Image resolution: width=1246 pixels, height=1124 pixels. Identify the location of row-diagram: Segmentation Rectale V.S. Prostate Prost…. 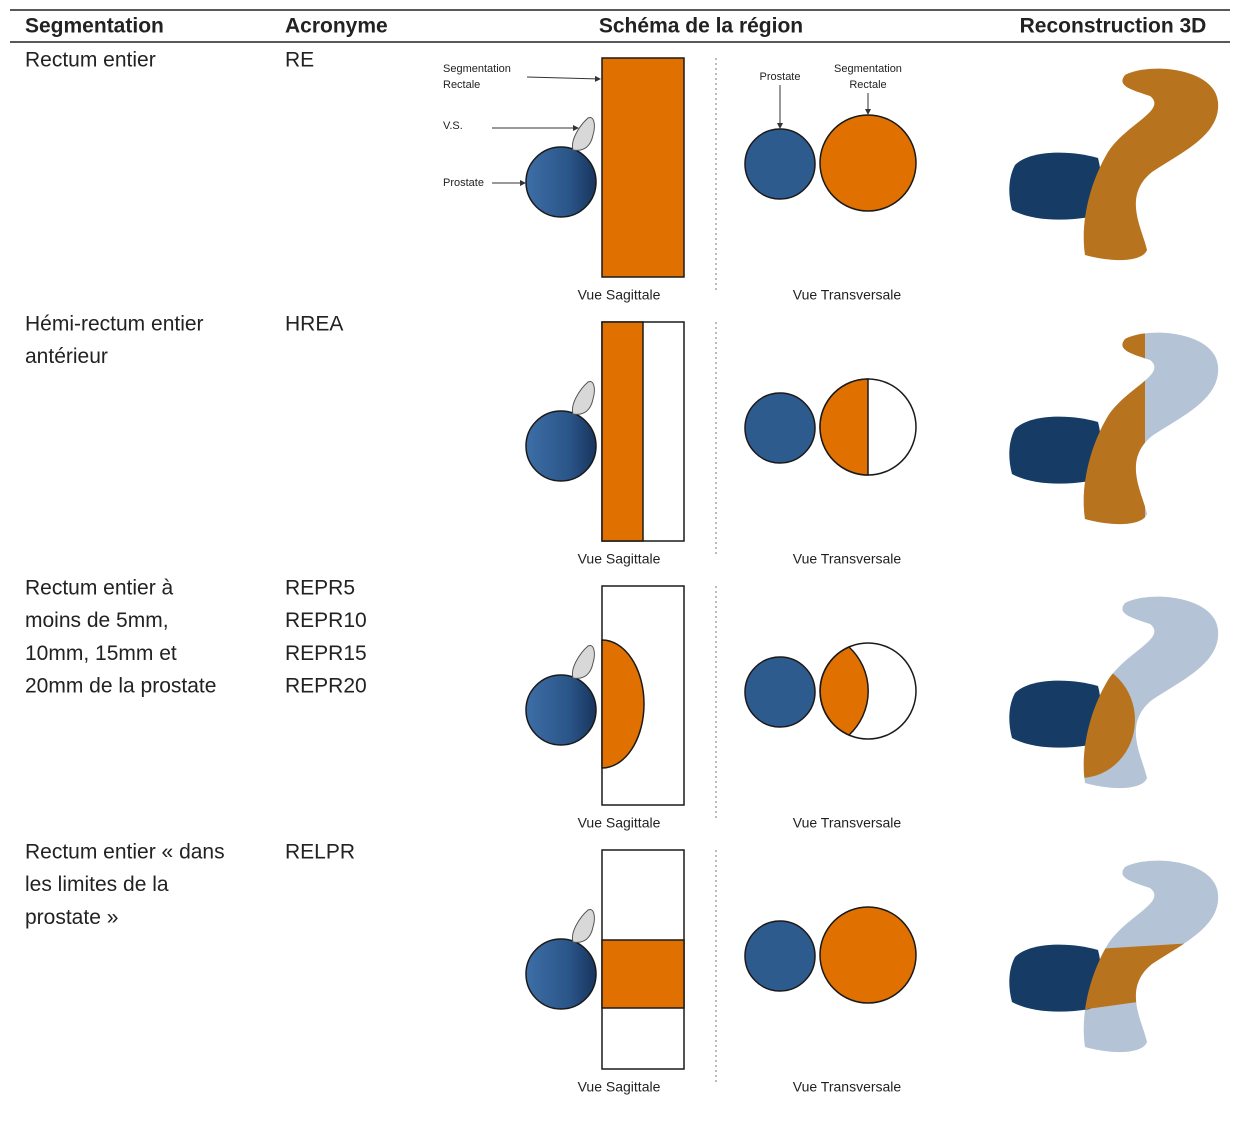
(831, 175).